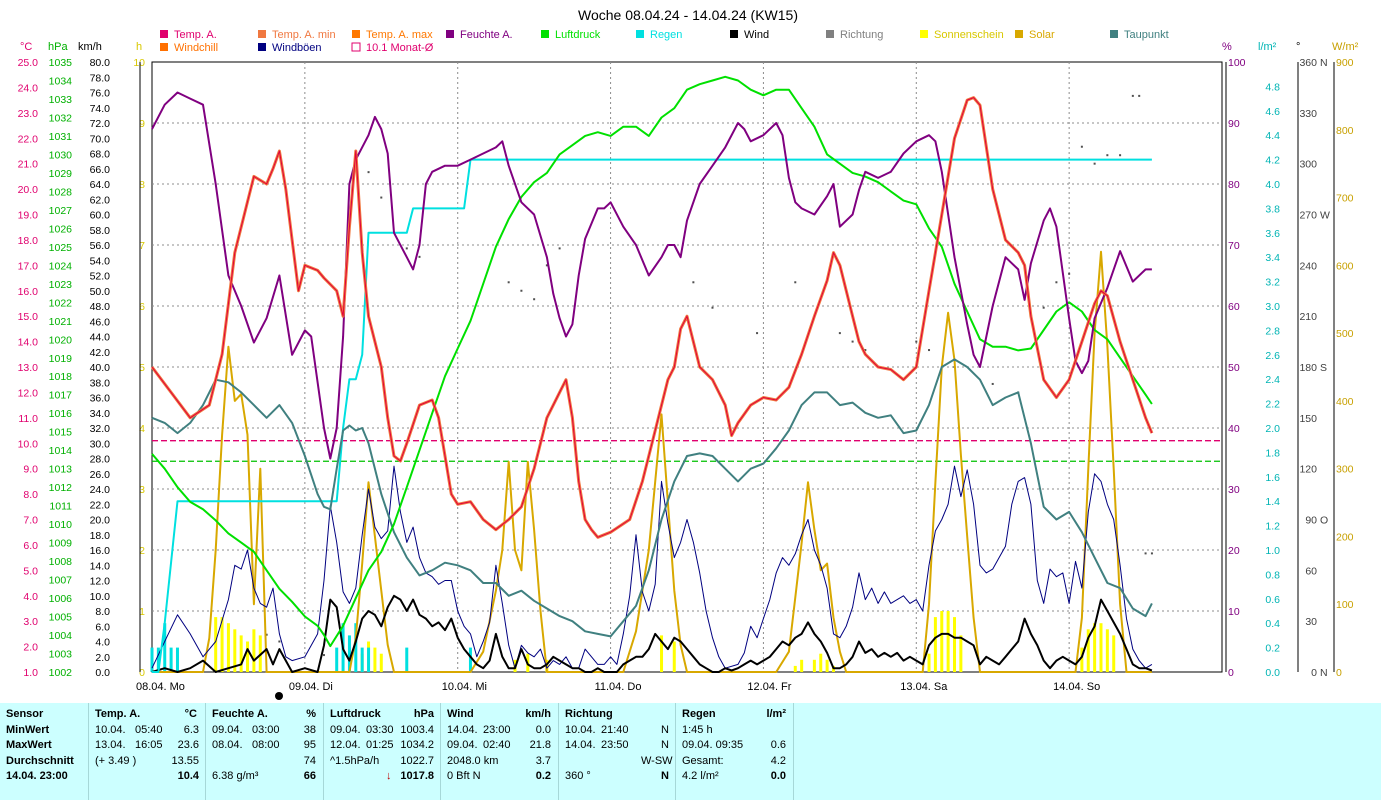 Image resolution: width=1381 pixels, height=800 pixels. I want to click on temp_c-tick-label: 25.0, so click(28, 63).